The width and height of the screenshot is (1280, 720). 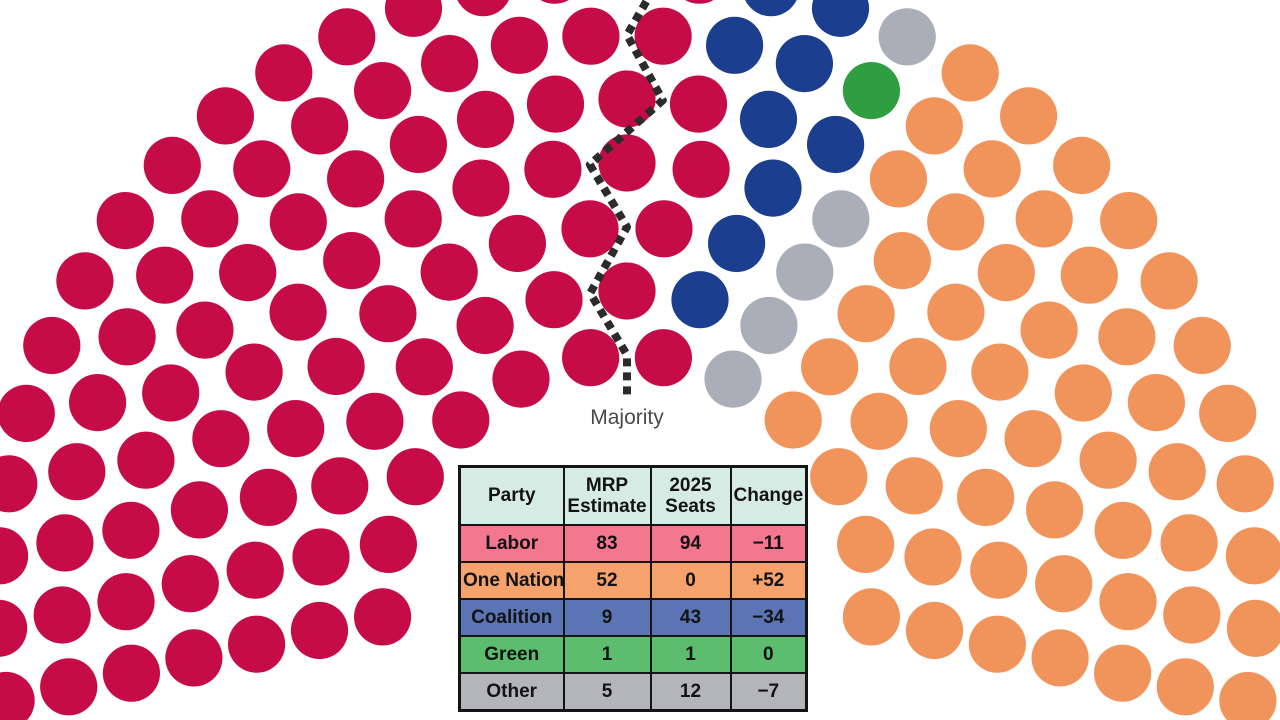 What do you see at coordinates (768, 654) in the screenshot?
I see `change-cell: 0` at bounding box center [768, 654].